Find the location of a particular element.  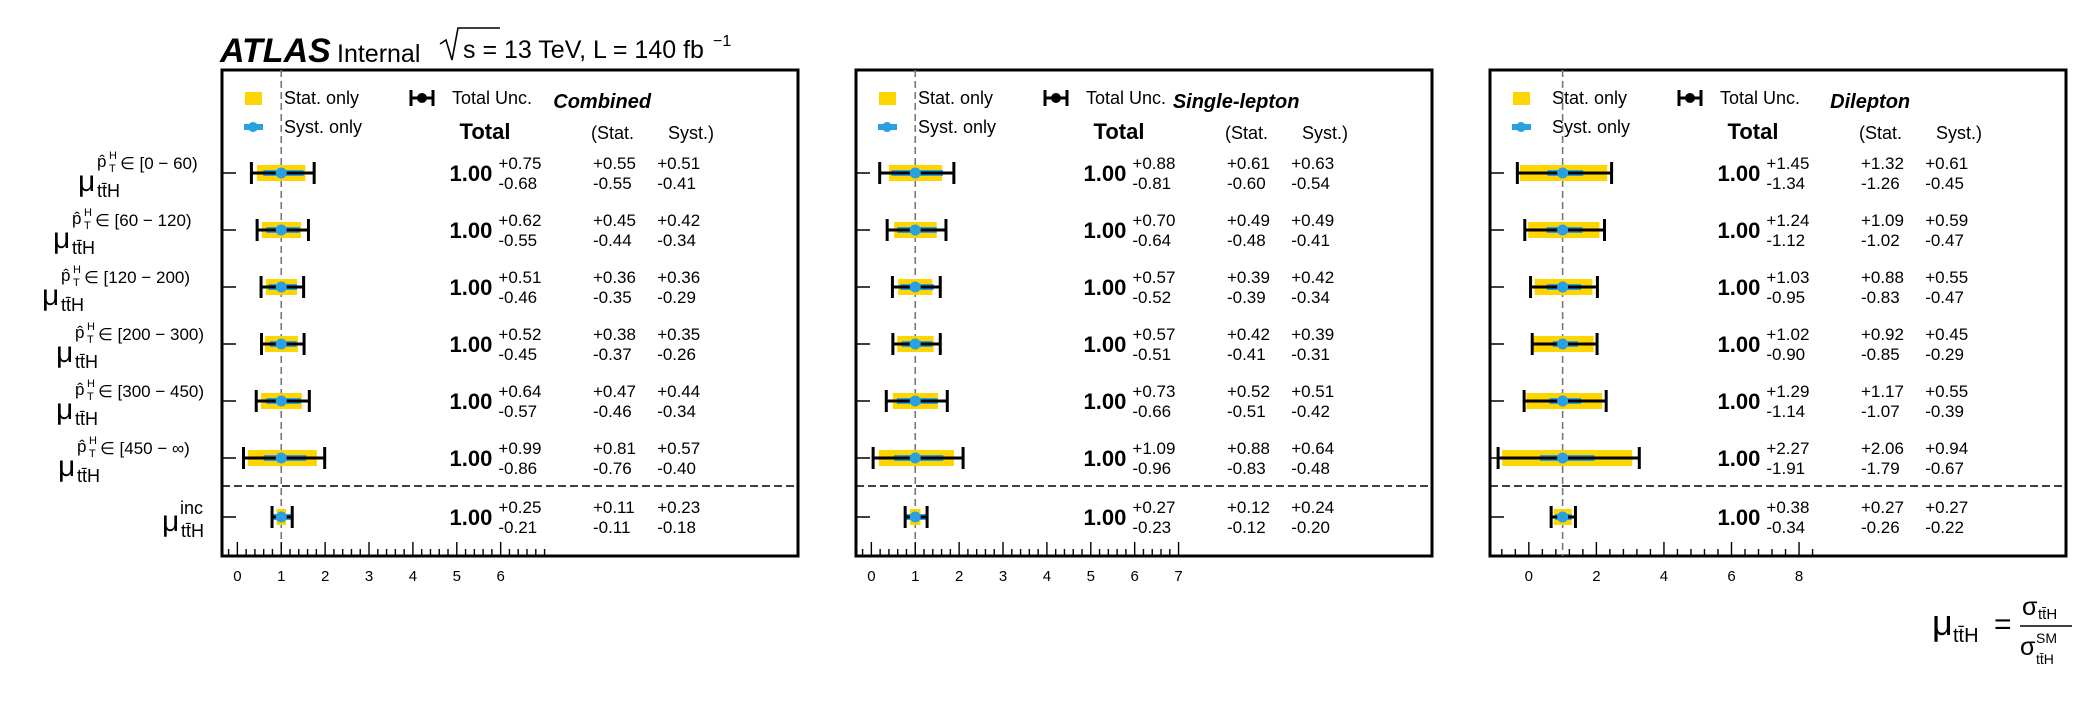

stat-down-value: -0.11 is located at coordinates (612, 527).